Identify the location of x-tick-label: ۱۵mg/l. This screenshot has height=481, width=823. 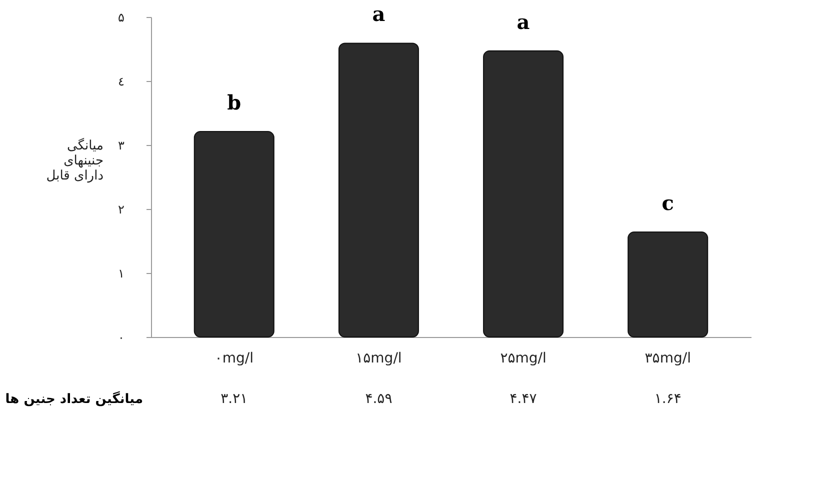
(379, 358).